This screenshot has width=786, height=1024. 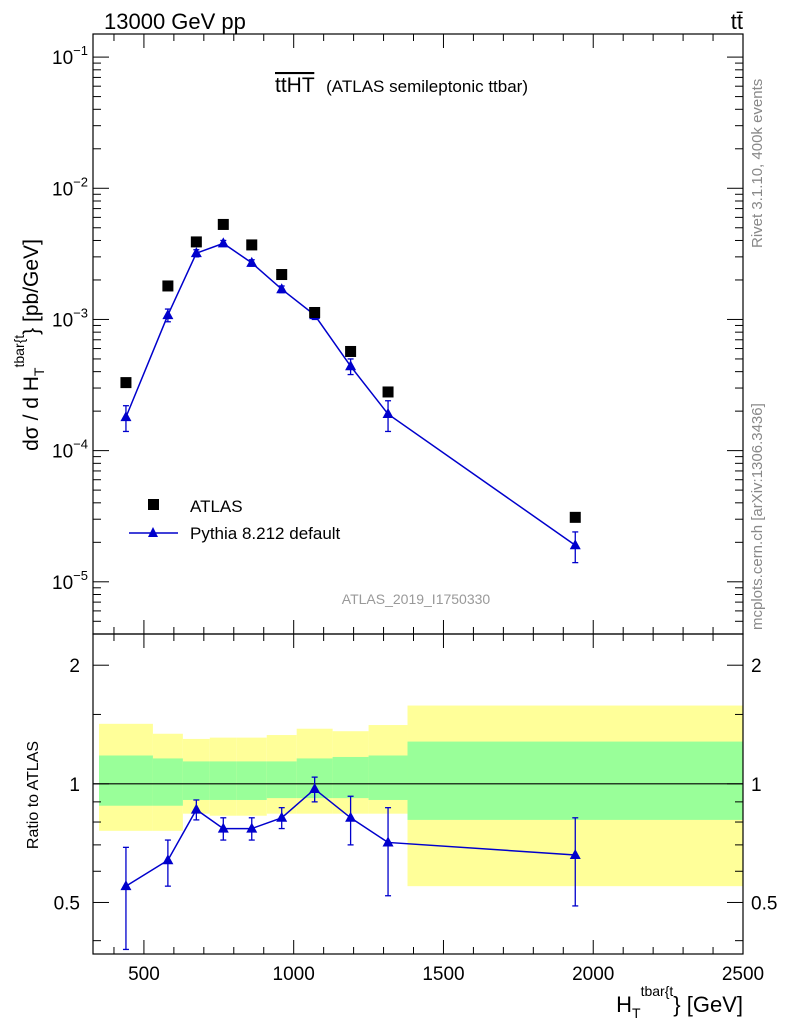 What do you see at coordinates (757, 163) in the screenshot?
I see `rivet-label: Rivet 3.1.10, 400k events` at bounding box center [757, 163].